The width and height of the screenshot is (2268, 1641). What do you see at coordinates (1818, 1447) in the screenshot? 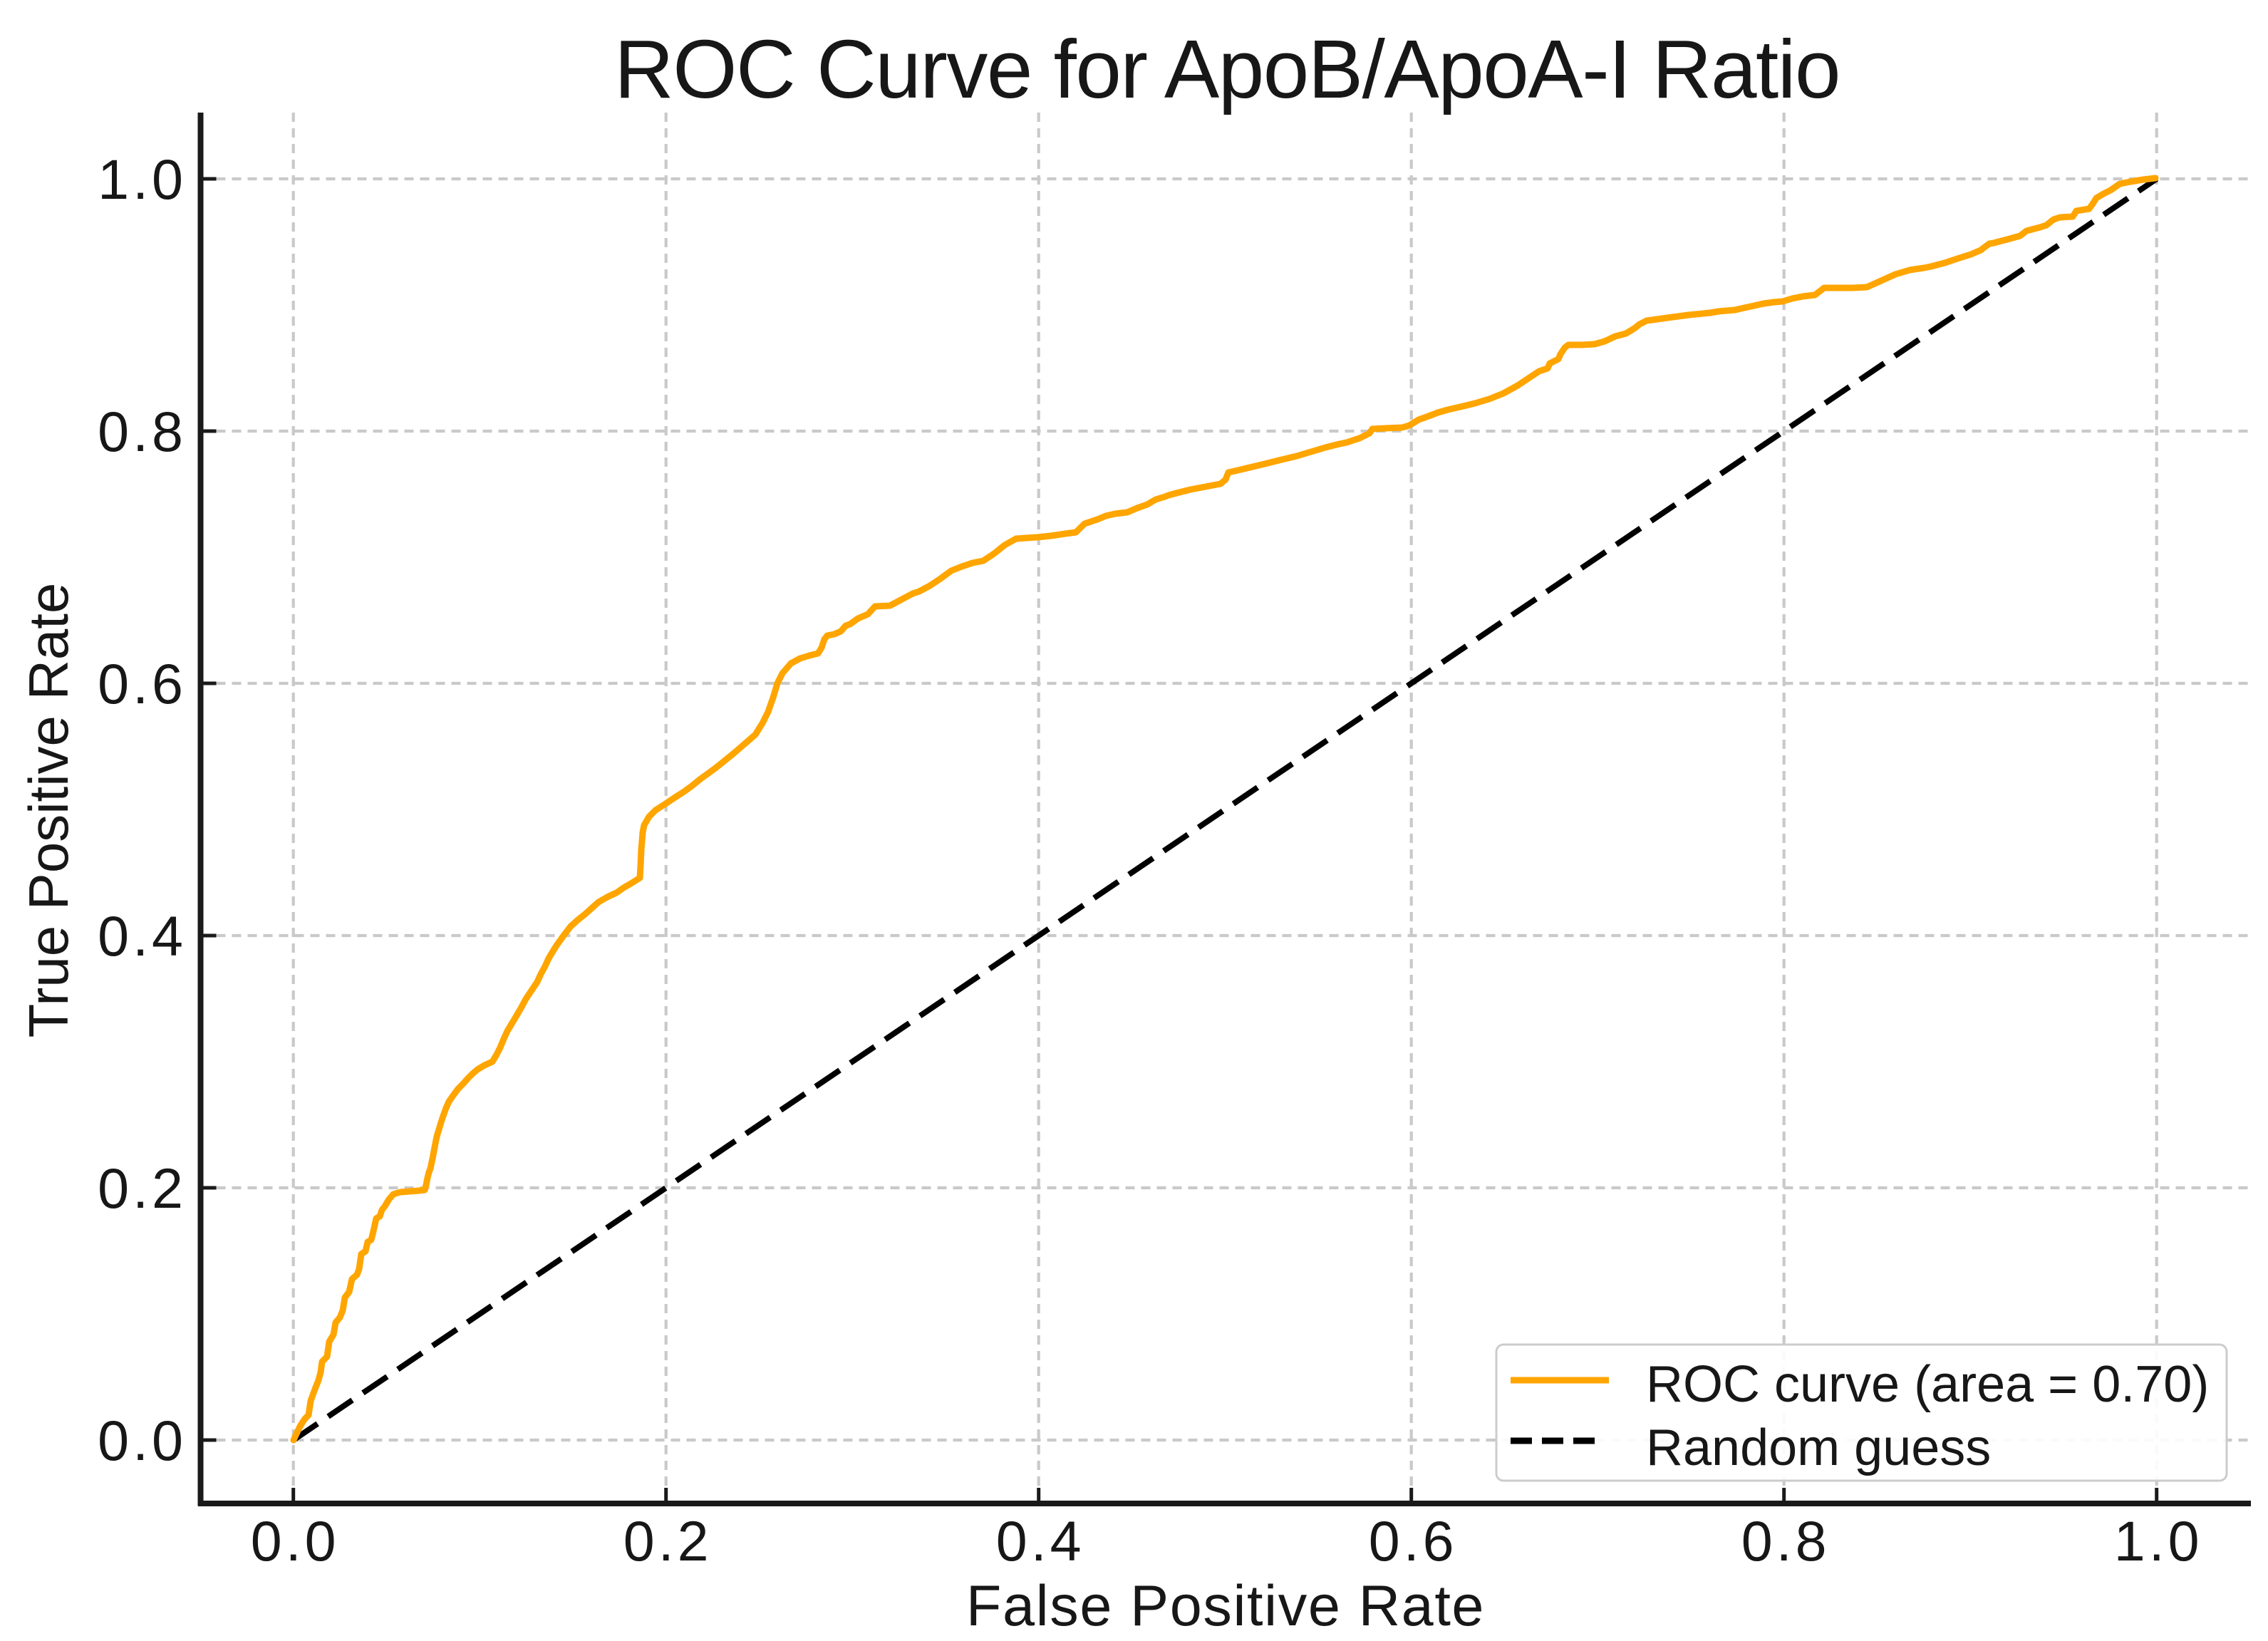
I see `svg-text: Random guess` at bounding box center [1818, 1447].